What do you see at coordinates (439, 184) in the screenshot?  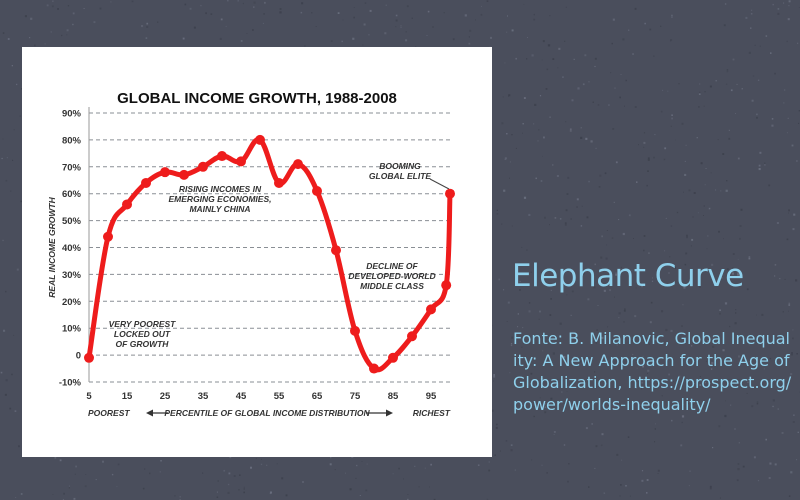 I see `annotation-pointer` at bounding box center [439, 184].